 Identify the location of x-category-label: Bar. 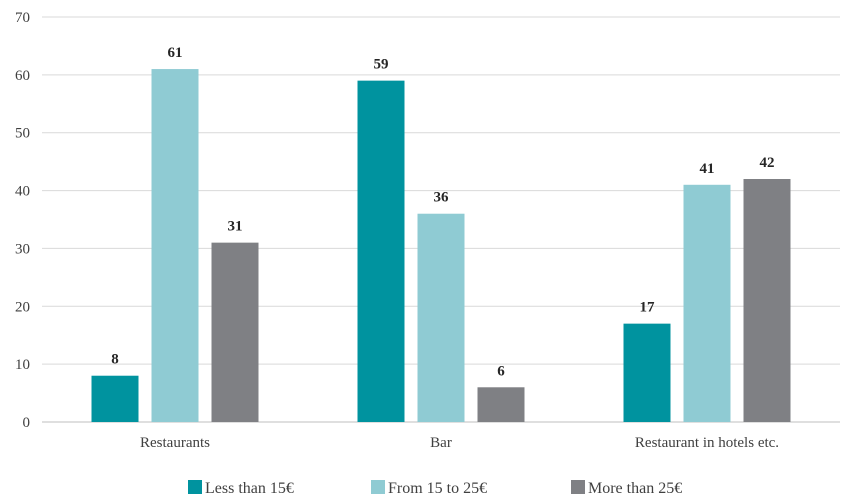
(441, 443).